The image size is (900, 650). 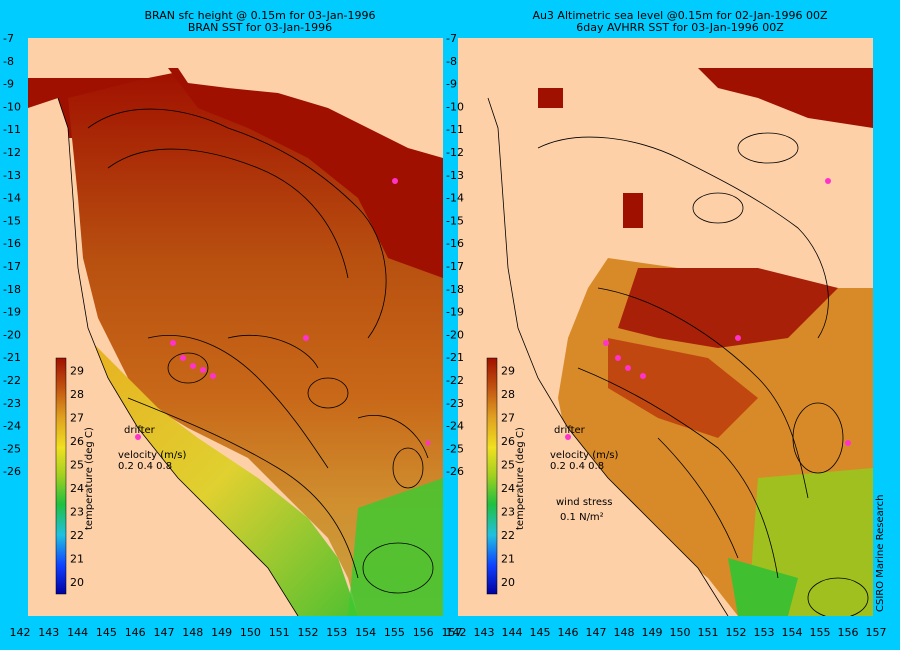 I want to click on lon-tick-left: 153, so click(x=336, y=632).